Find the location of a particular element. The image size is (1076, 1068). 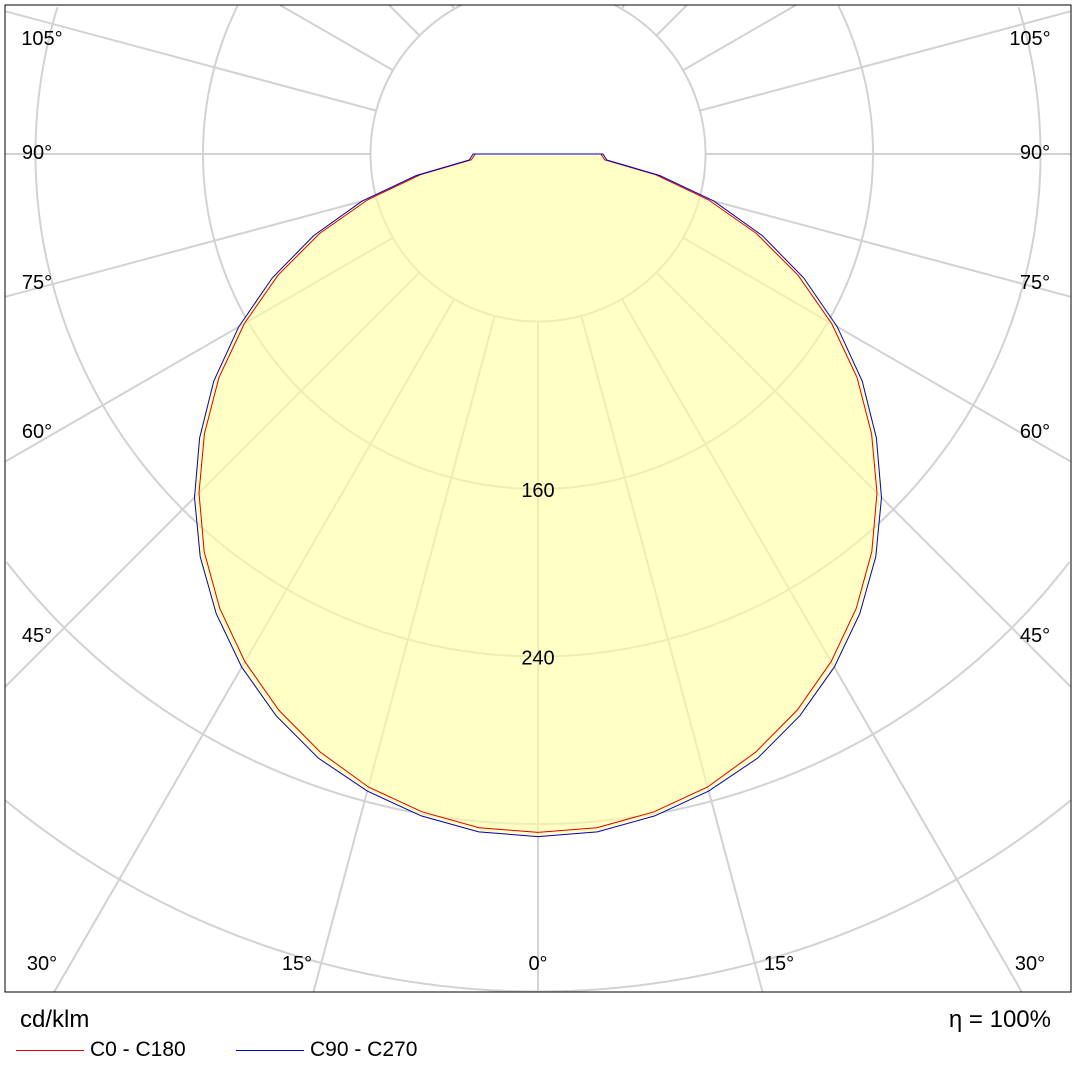

radial-label: 160 is located at coordinates (537, 491).